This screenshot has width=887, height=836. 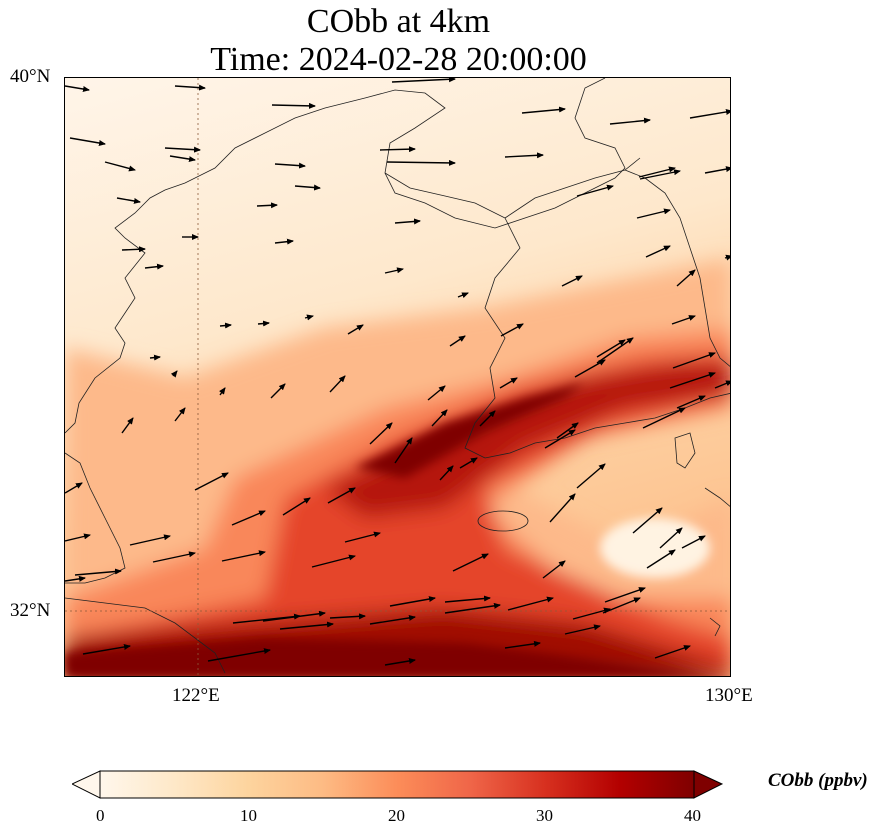 What do you see at coordinates (398, 59) in the screenshot?
I see `map-subtitle-time: Time: 2024-02-28 20:00:00` at bounding box center [398, 59].